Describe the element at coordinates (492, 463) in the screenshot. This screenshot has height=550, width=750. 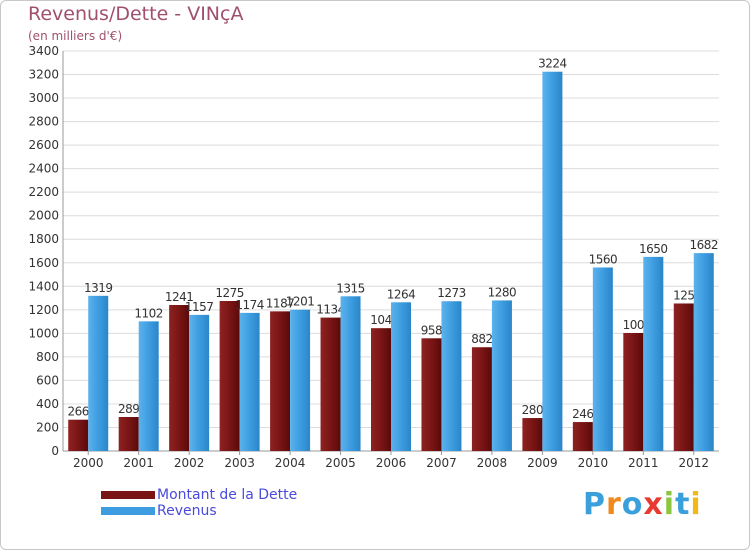
I see `x-tick-label: 2008` at that location.